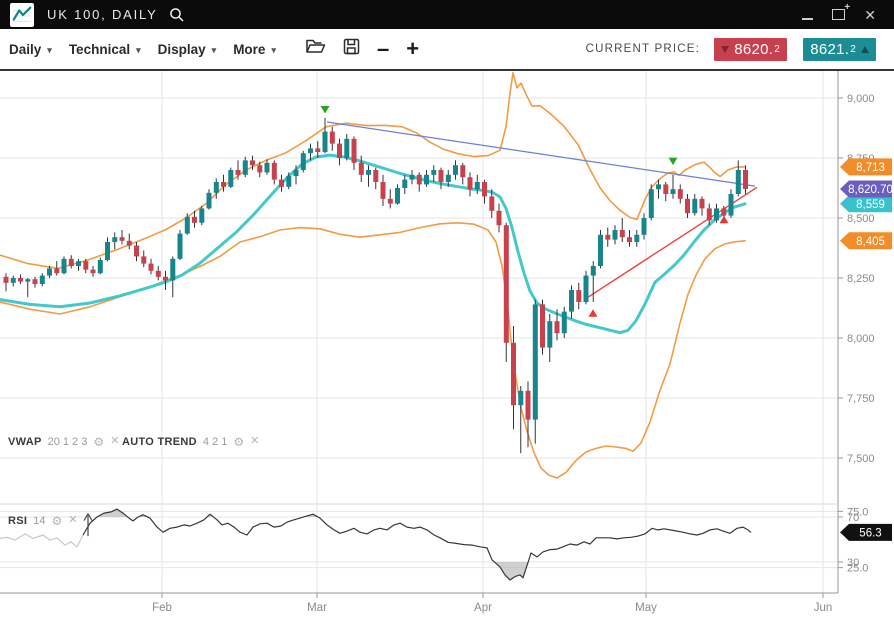 This screenshot has height=621, width=894. I want to click on rsi-axis-label: 30, so click(853, 563).